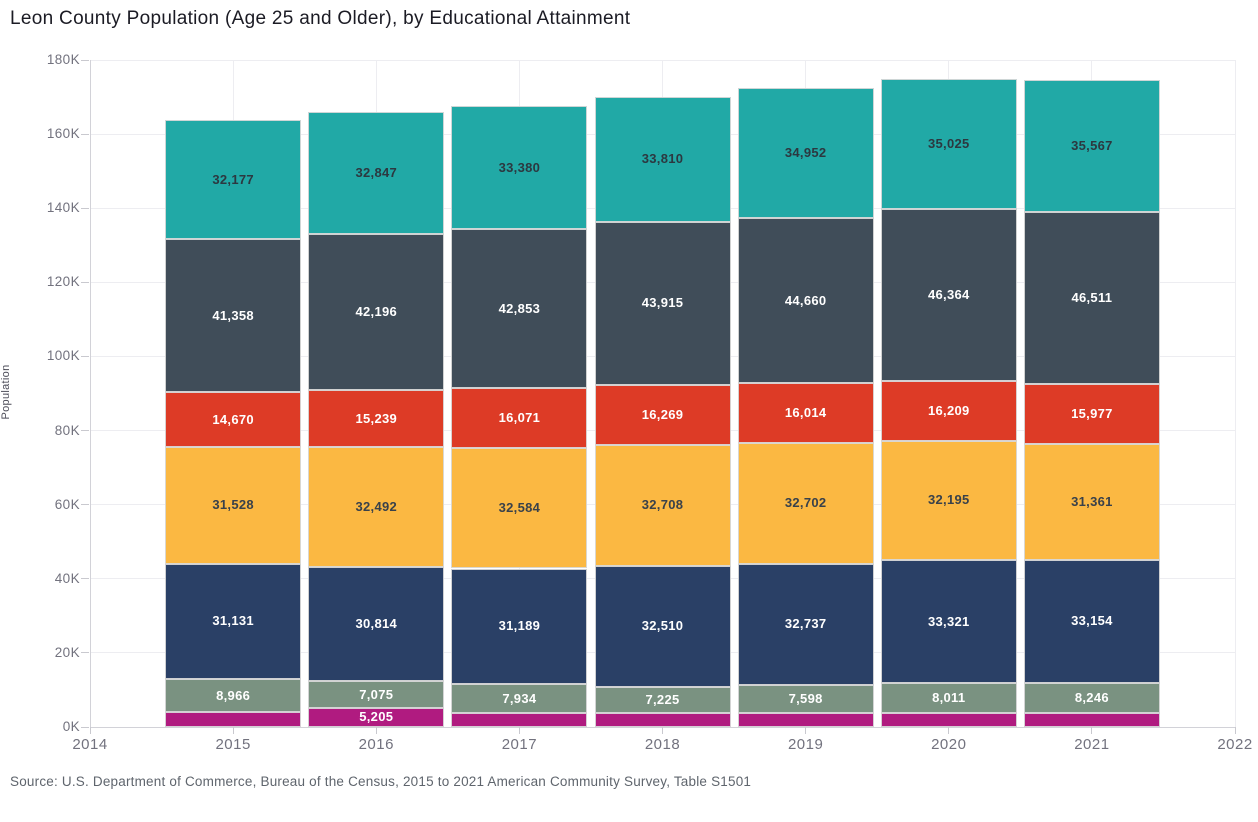 This screenshot has height=822, width=1258. Describe the element at coordinates (71, 726) in the screenshot. I see `y-tick-label: 0K` at that location.